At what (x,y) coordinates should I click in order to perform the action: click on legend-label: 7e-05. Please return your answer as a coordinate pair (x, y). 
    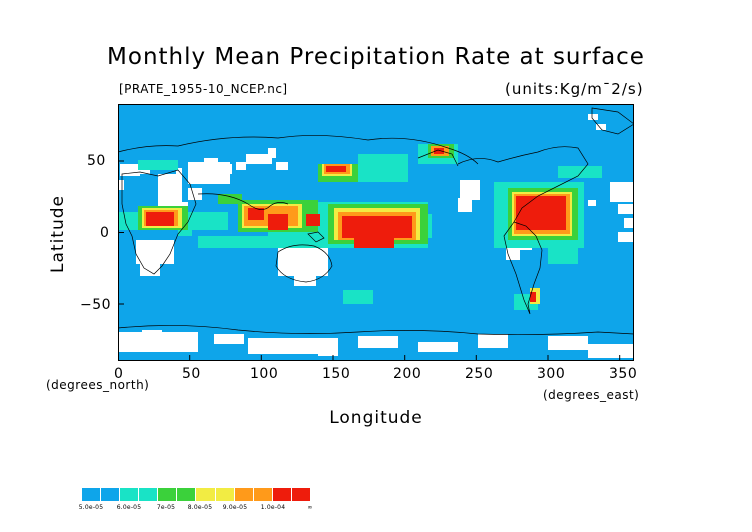
    Looking at the image, I should click on (166, 507).